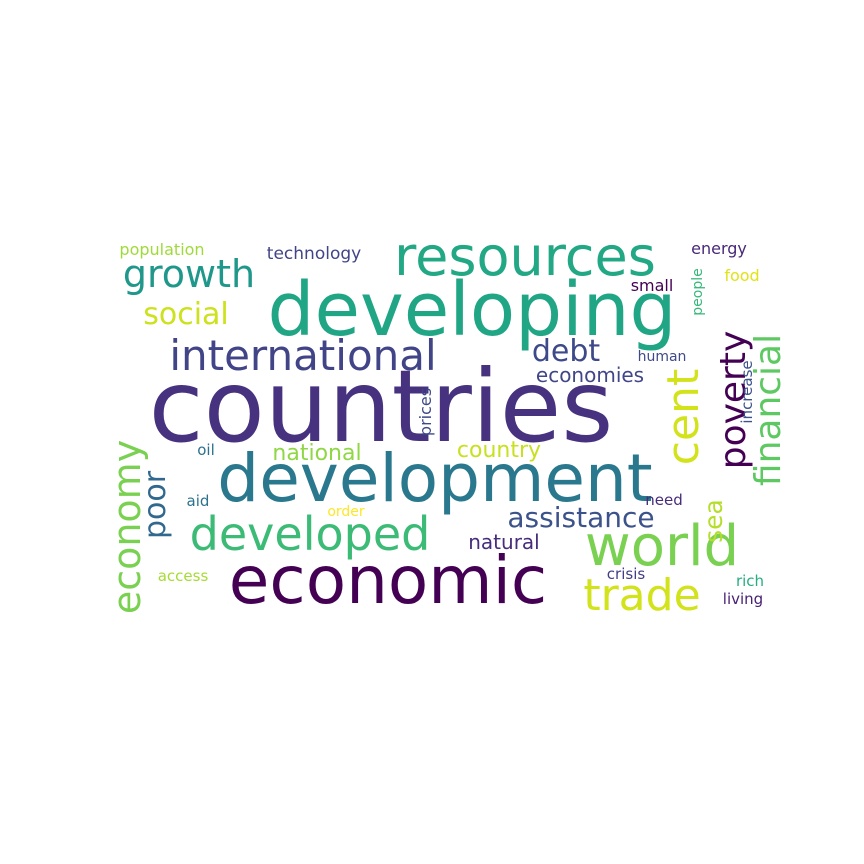 This screenshot has height=864, width=864. Describe the element at coordinates (733, 400) in the screenshot. I see `word: poverty` at that location.